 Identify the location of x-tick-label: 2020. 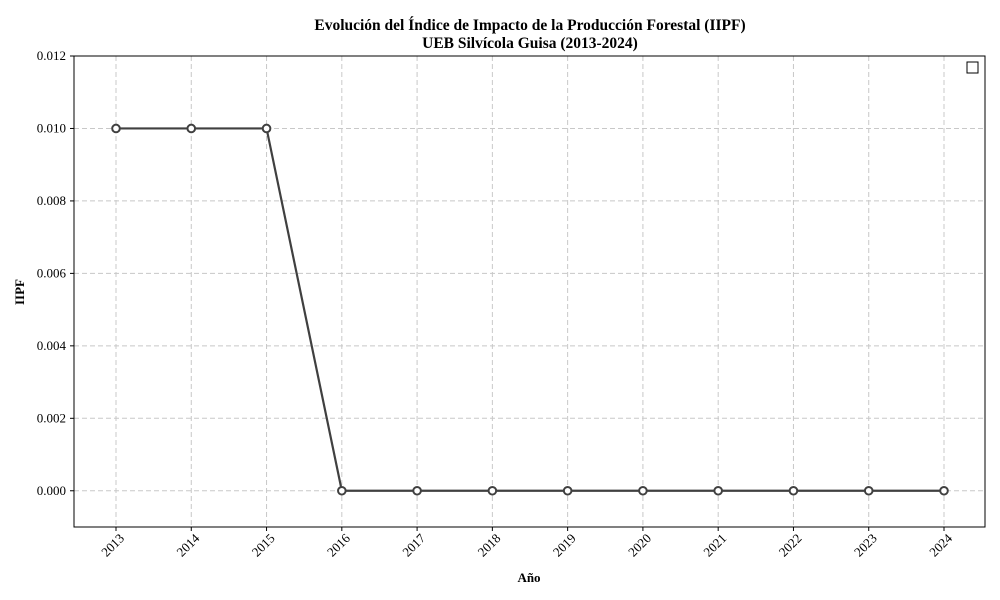
(639, 545).